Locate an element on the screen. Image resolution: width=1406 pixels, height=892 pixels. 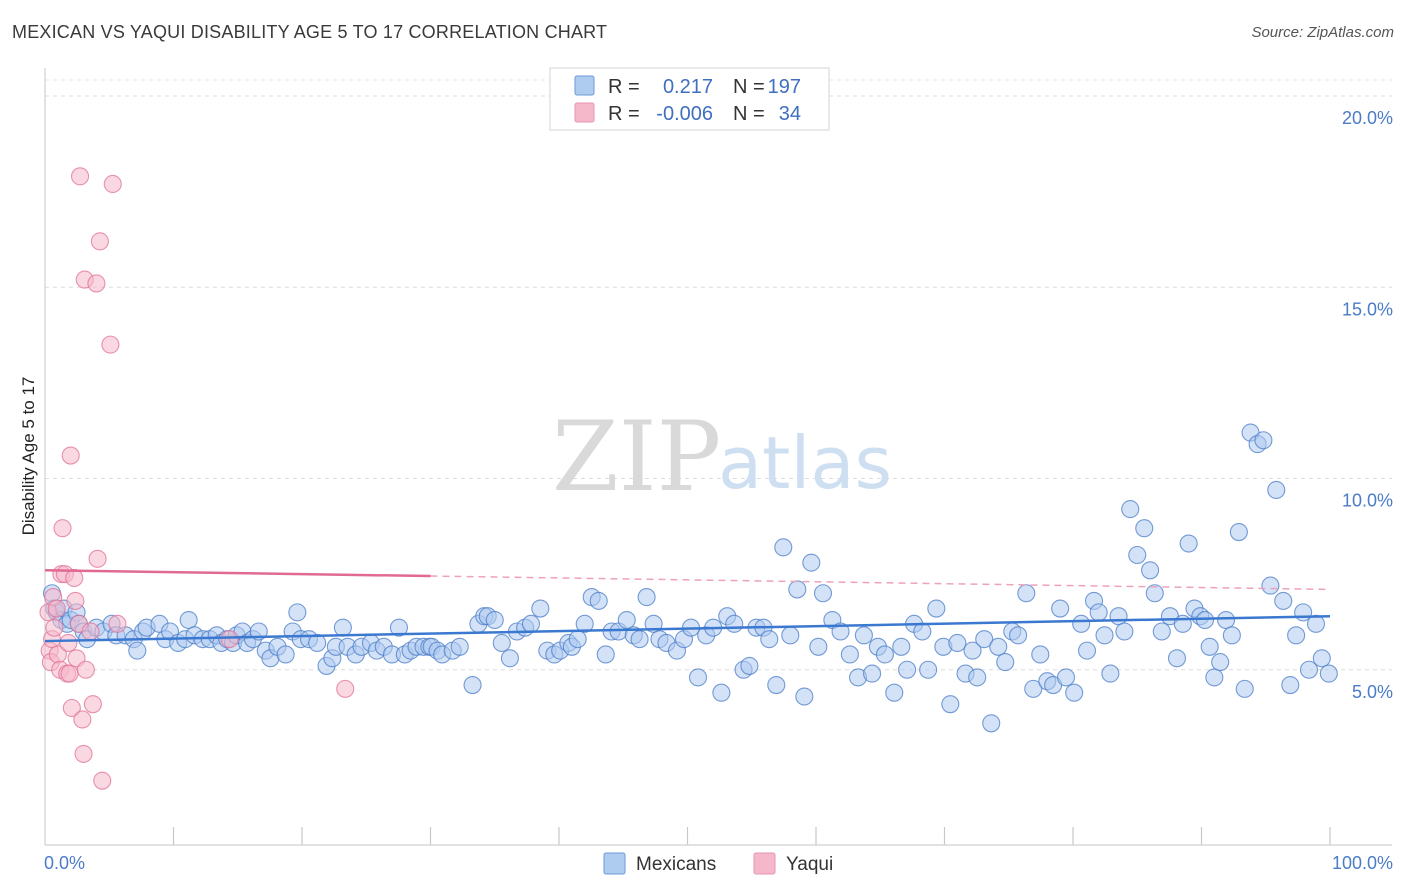
x-tick-label: 0.0% is located at coordinates (64, 863).